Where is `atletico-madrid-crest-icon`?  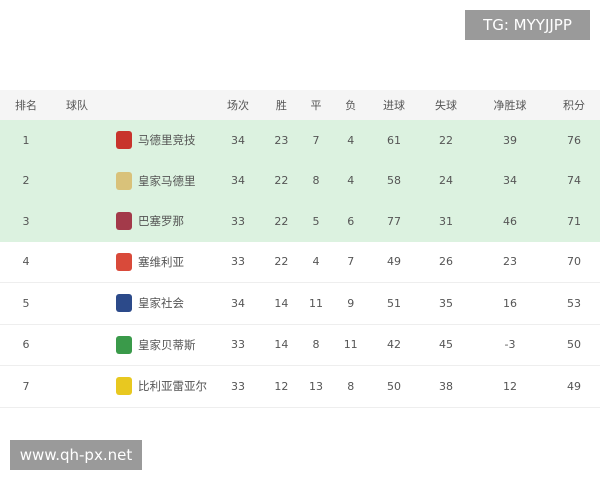 atletico-madrid-crest-icon is located at coordinates (124, 140).